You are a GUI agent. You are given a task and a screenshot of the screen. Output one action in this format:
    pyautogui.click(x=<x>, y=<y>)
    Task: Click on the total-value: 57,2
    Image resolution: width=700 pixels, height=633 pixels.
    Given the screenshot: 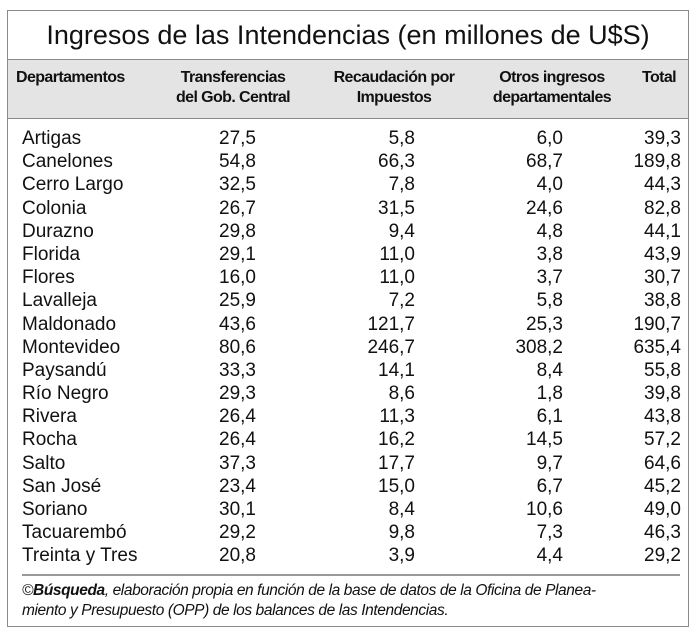 What is the action you would take?
    pyautogui.click(x=662, y=440)
    